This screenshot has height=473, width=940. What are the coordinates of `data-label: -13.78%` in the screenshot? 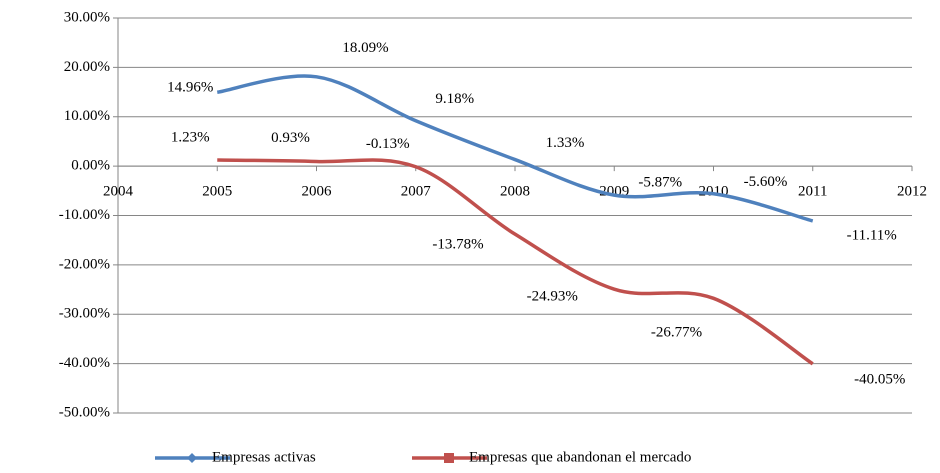 It's located at (457, 245).